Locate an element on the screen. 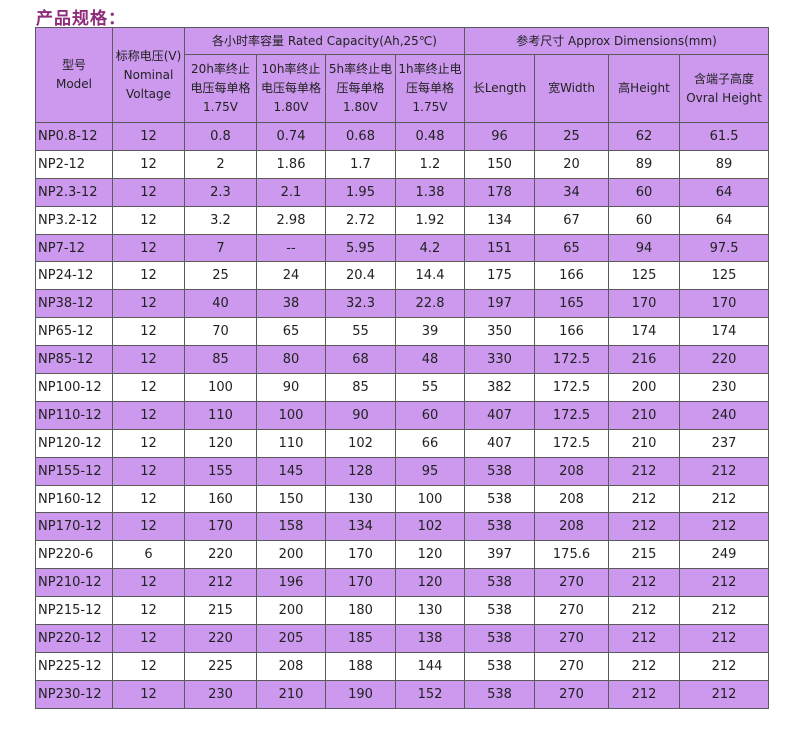 This screenshot has height=736, width=800. table-cell: 205 is located at coordinates (291, 638).